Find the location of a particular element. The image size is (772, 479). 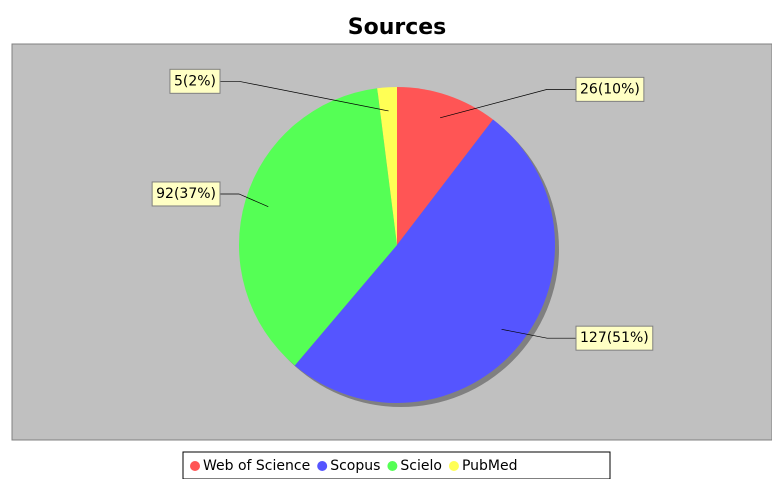

data-label-text: 26(10%) is located at coordinates (610, 89).